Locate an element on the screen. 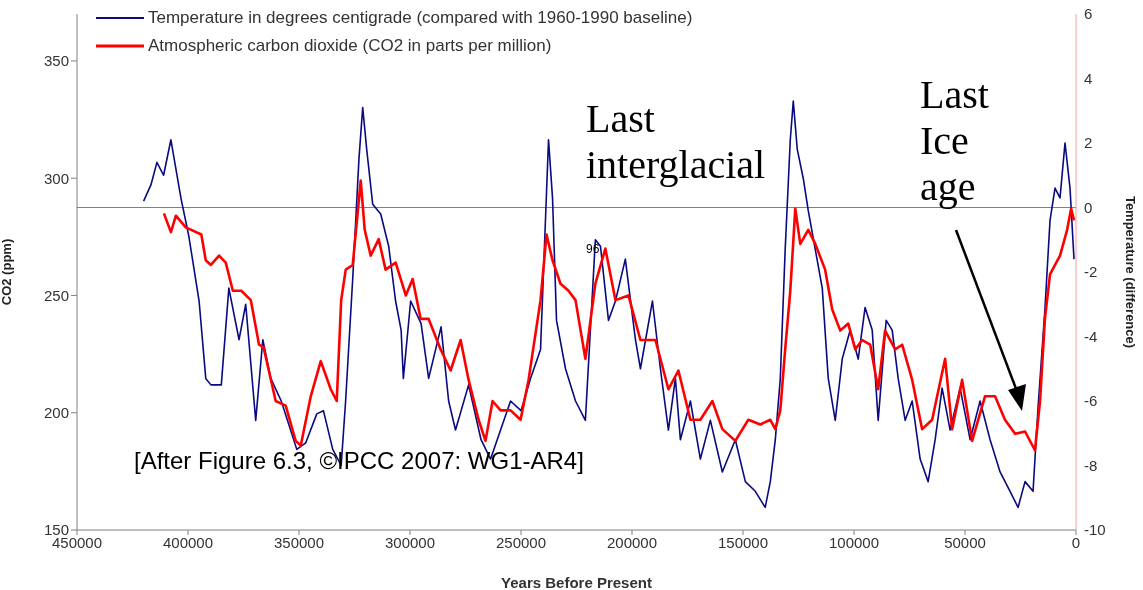  x-tick-label: 200000 is located at coordinates (632, 542).